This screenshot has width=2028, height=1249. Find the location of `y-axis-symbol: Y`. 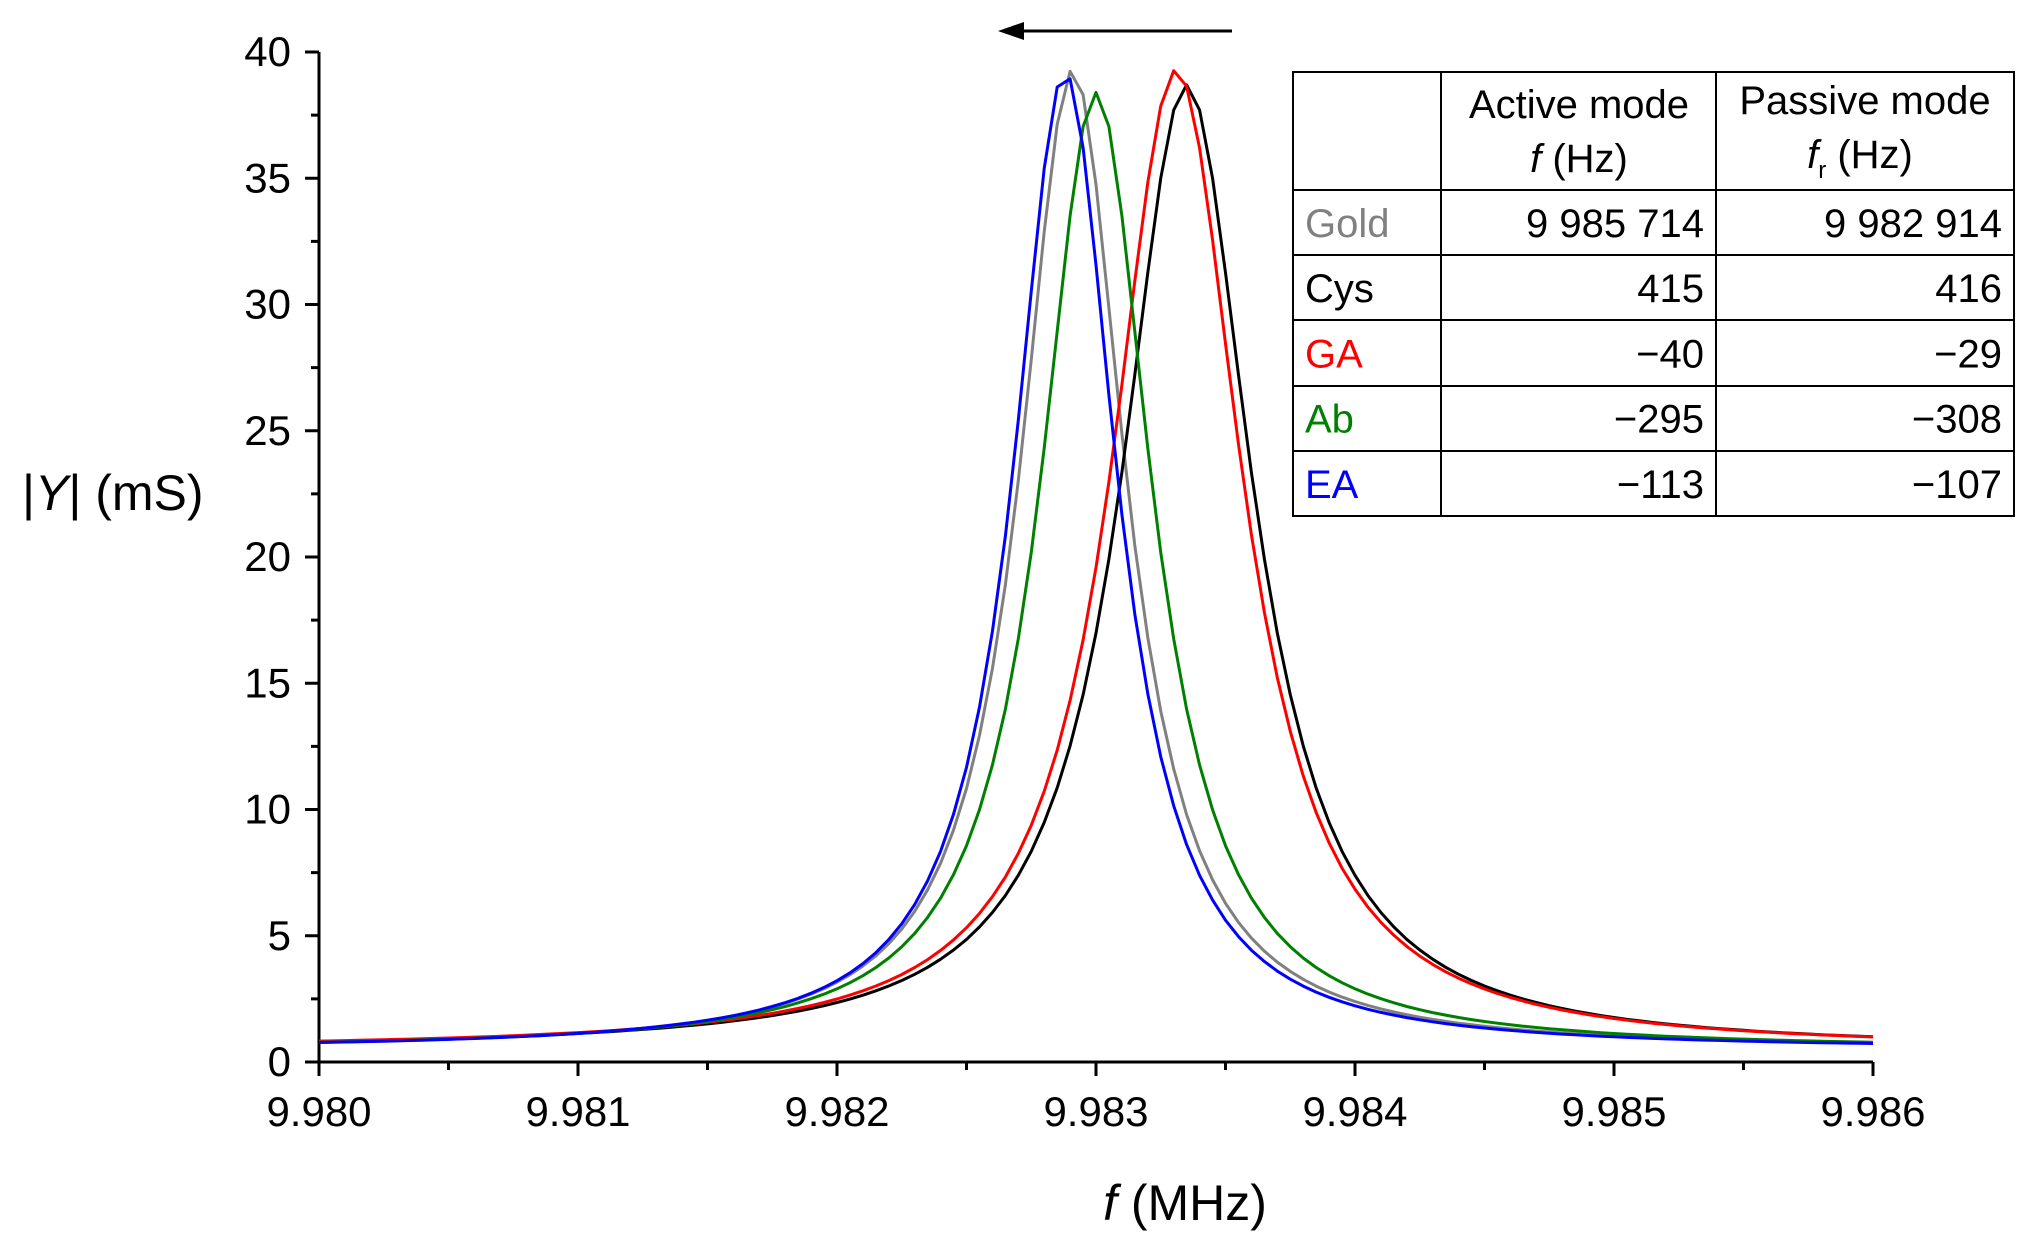

y-axis-symbol: Y is located at coordinates (53, 493).